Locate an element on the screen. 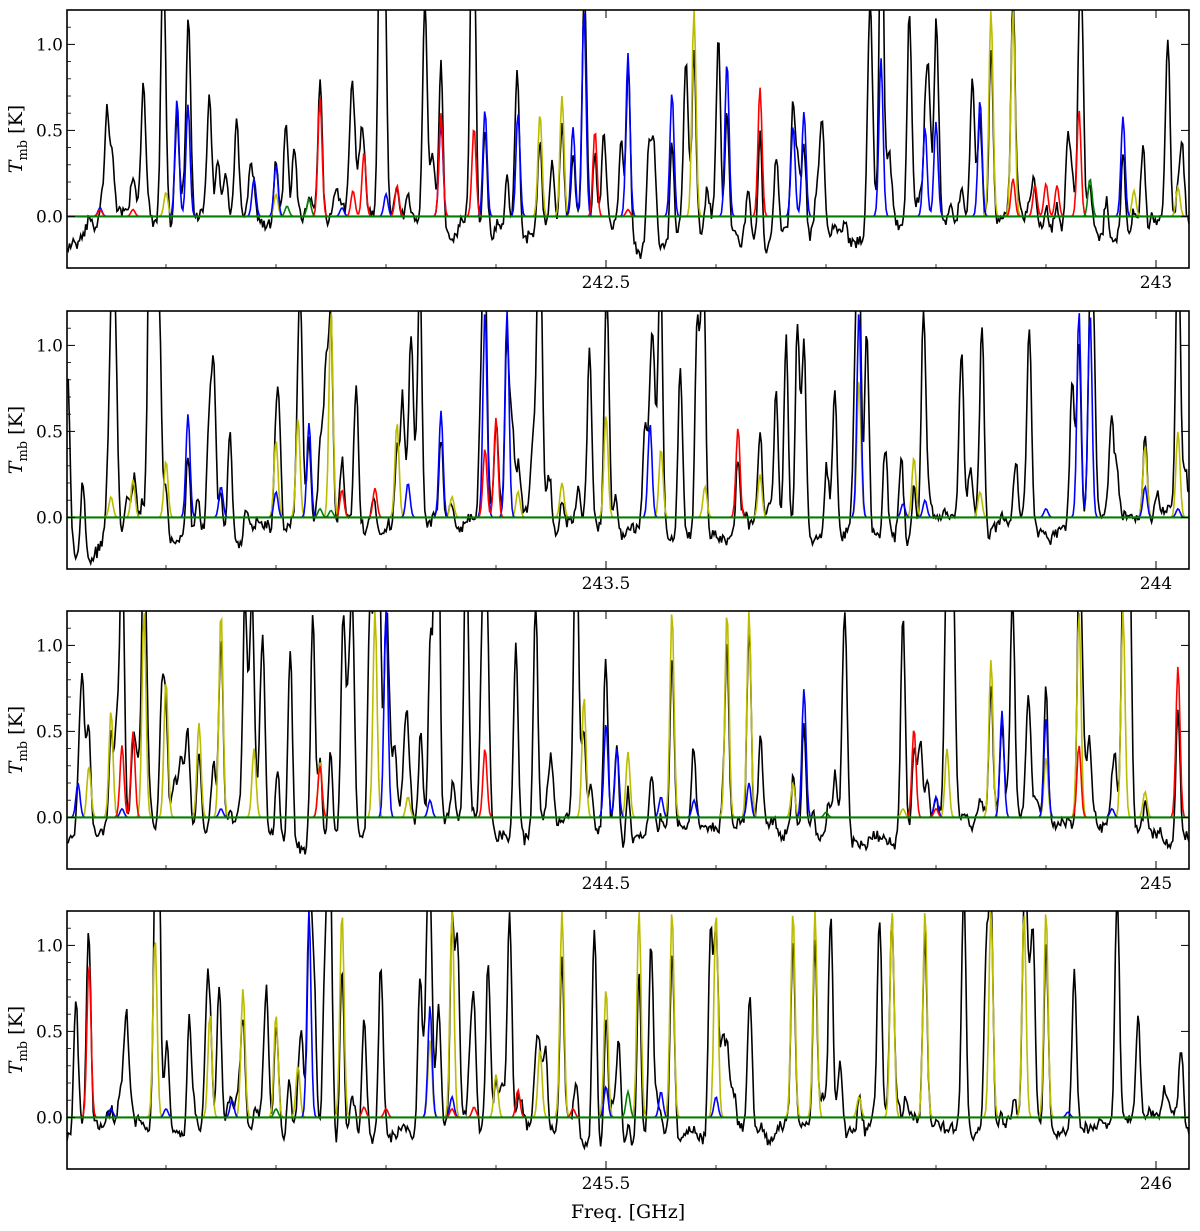  x-tick-label: 246 is located at coordinates (1156, 1184).